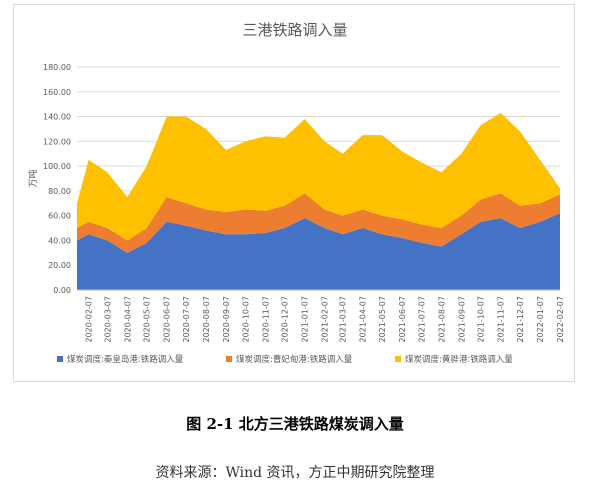  I want to click on x-tick-label: 2022-02-07, so click(560, 319).